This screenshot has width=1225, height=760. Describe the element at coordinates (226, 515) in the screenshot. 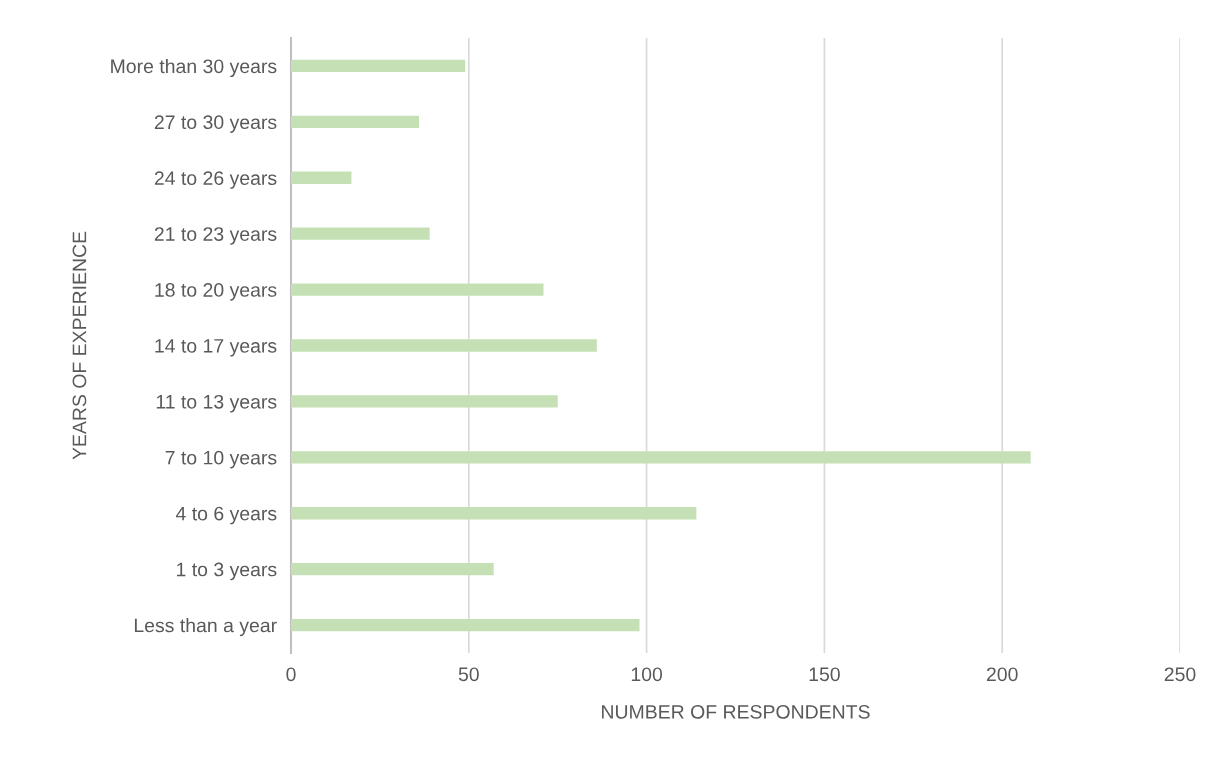

I see `y-tick-label: 4 to 6 years` at that location.